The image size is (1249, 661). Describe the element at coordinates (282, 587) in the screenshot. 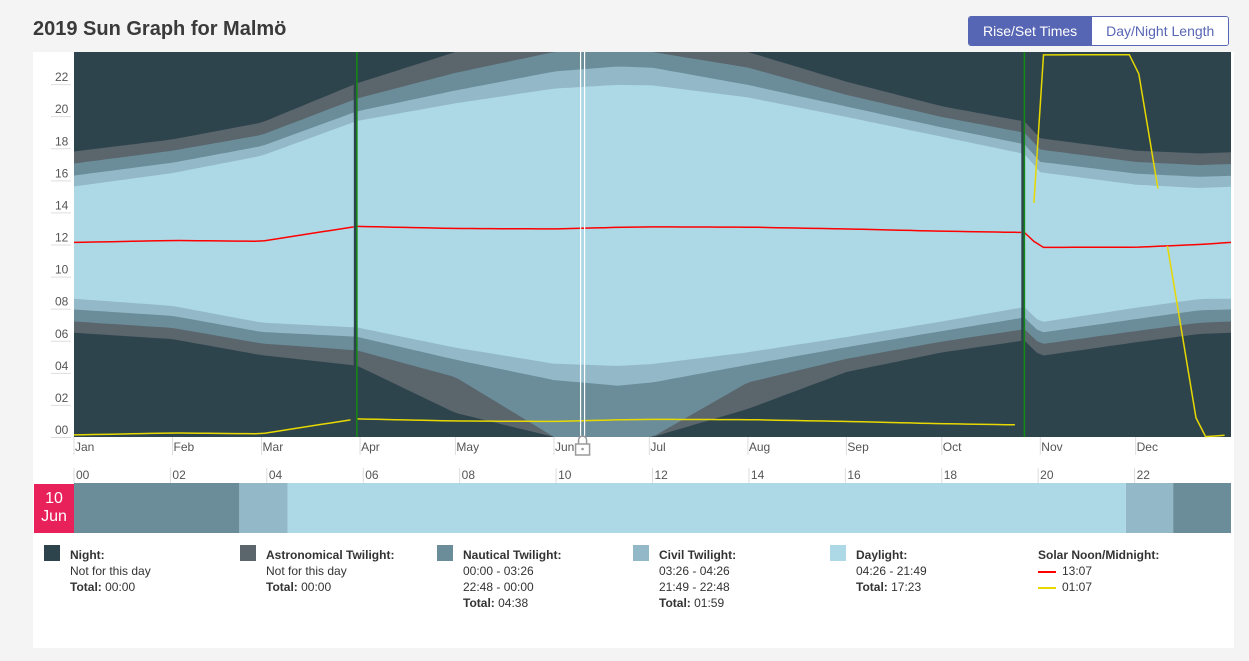

I see `legend-astro-total-label: Total:` at that location.